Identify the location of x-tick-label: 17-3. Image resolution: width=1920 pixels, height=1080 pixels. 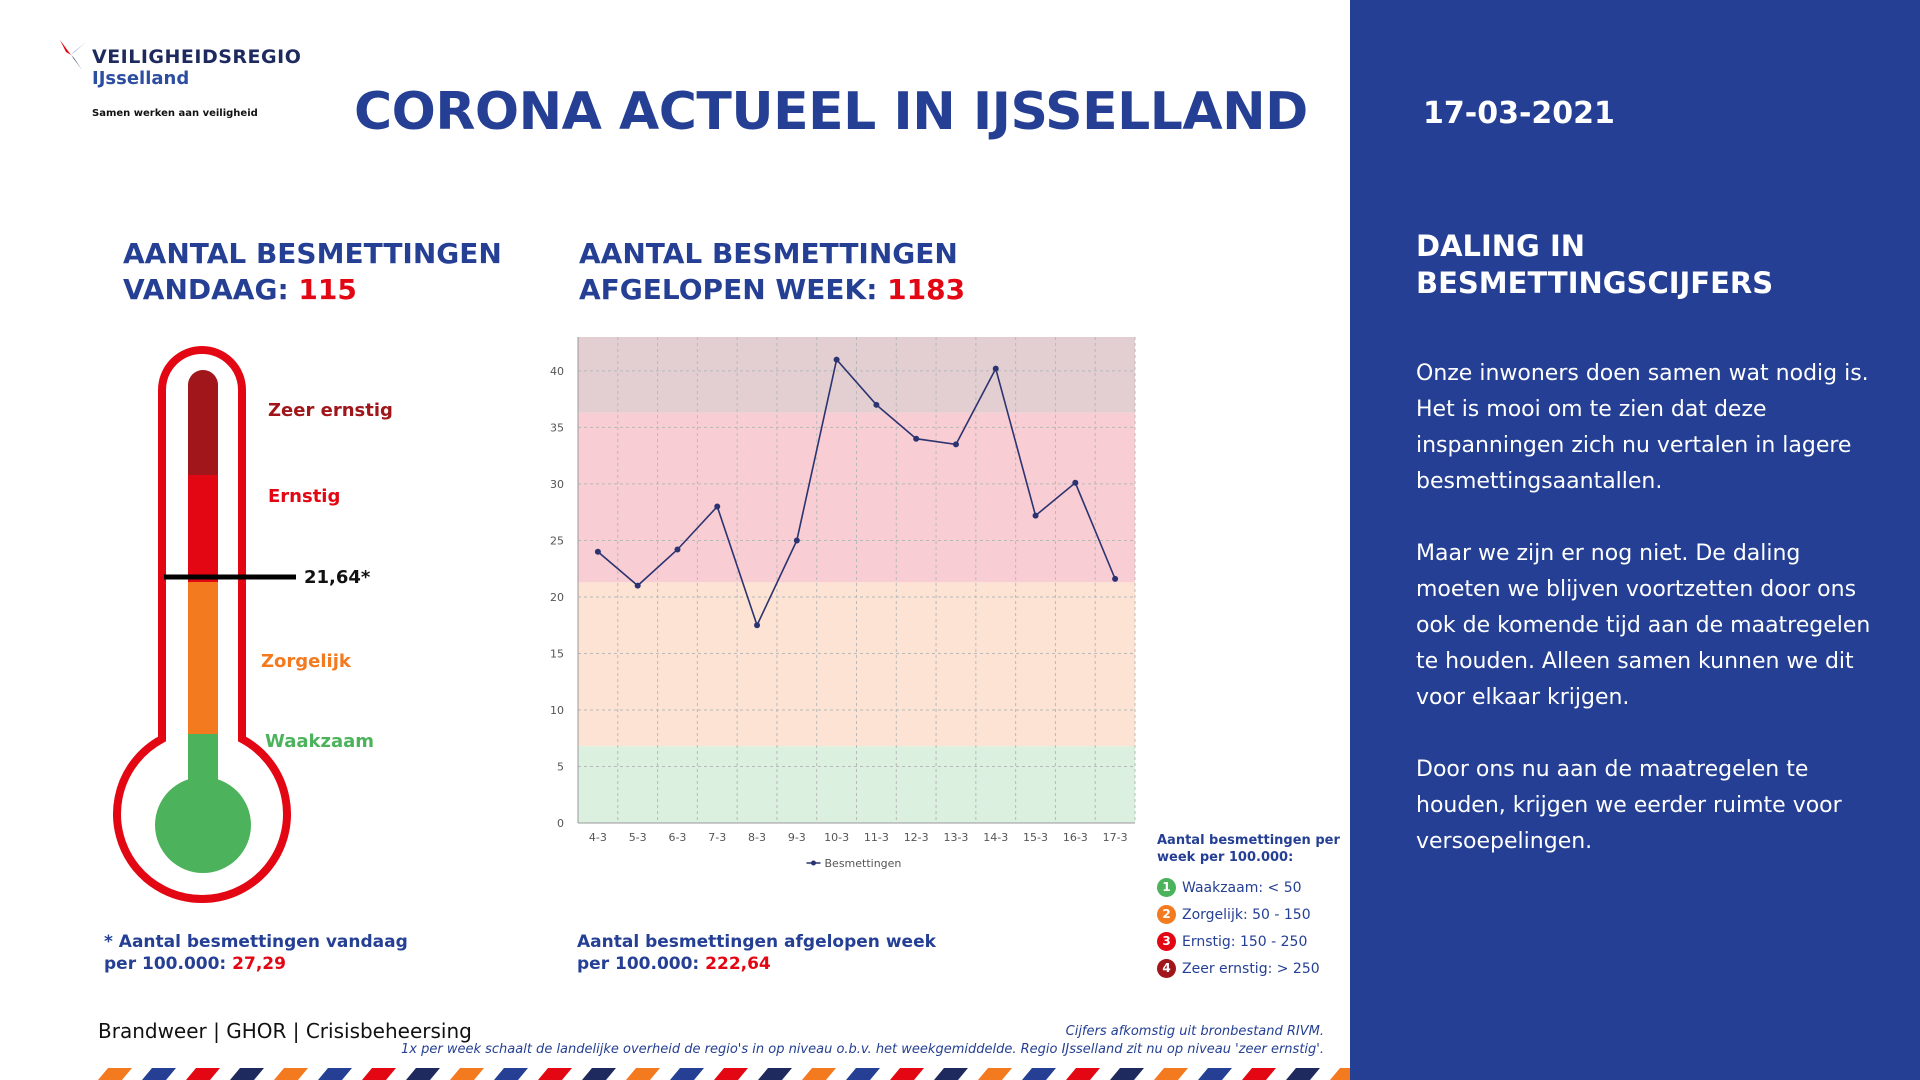
(1115, 837).